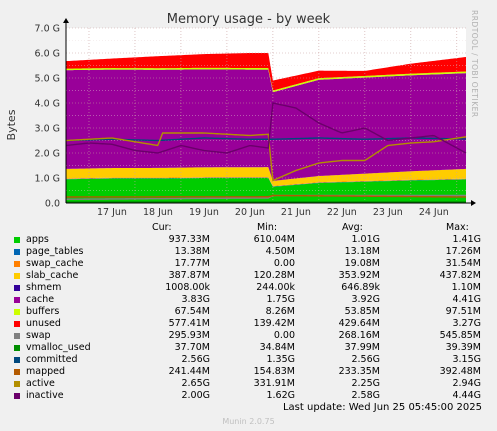 This screenshot has width=497, height=431. What do you see at coordinates (45, 395) in the screenshot?
I see `legend-name: inactive` at bounding box center [45, 395].